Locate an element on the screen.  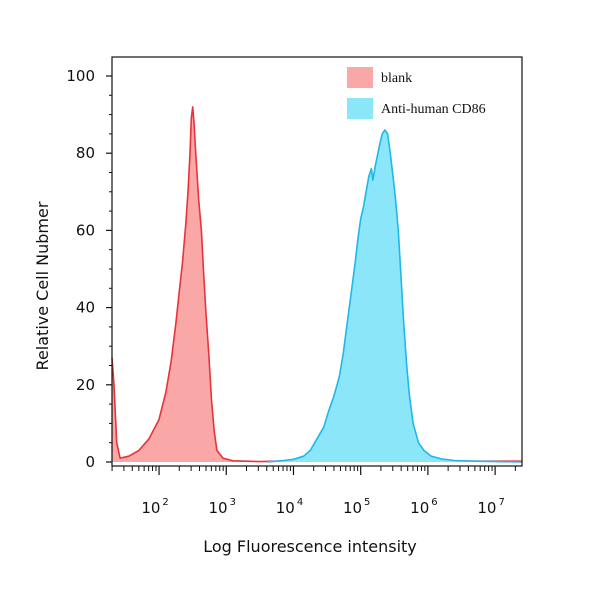
x-tick-label-0: 10 2 is located at coordinates (154, 507).